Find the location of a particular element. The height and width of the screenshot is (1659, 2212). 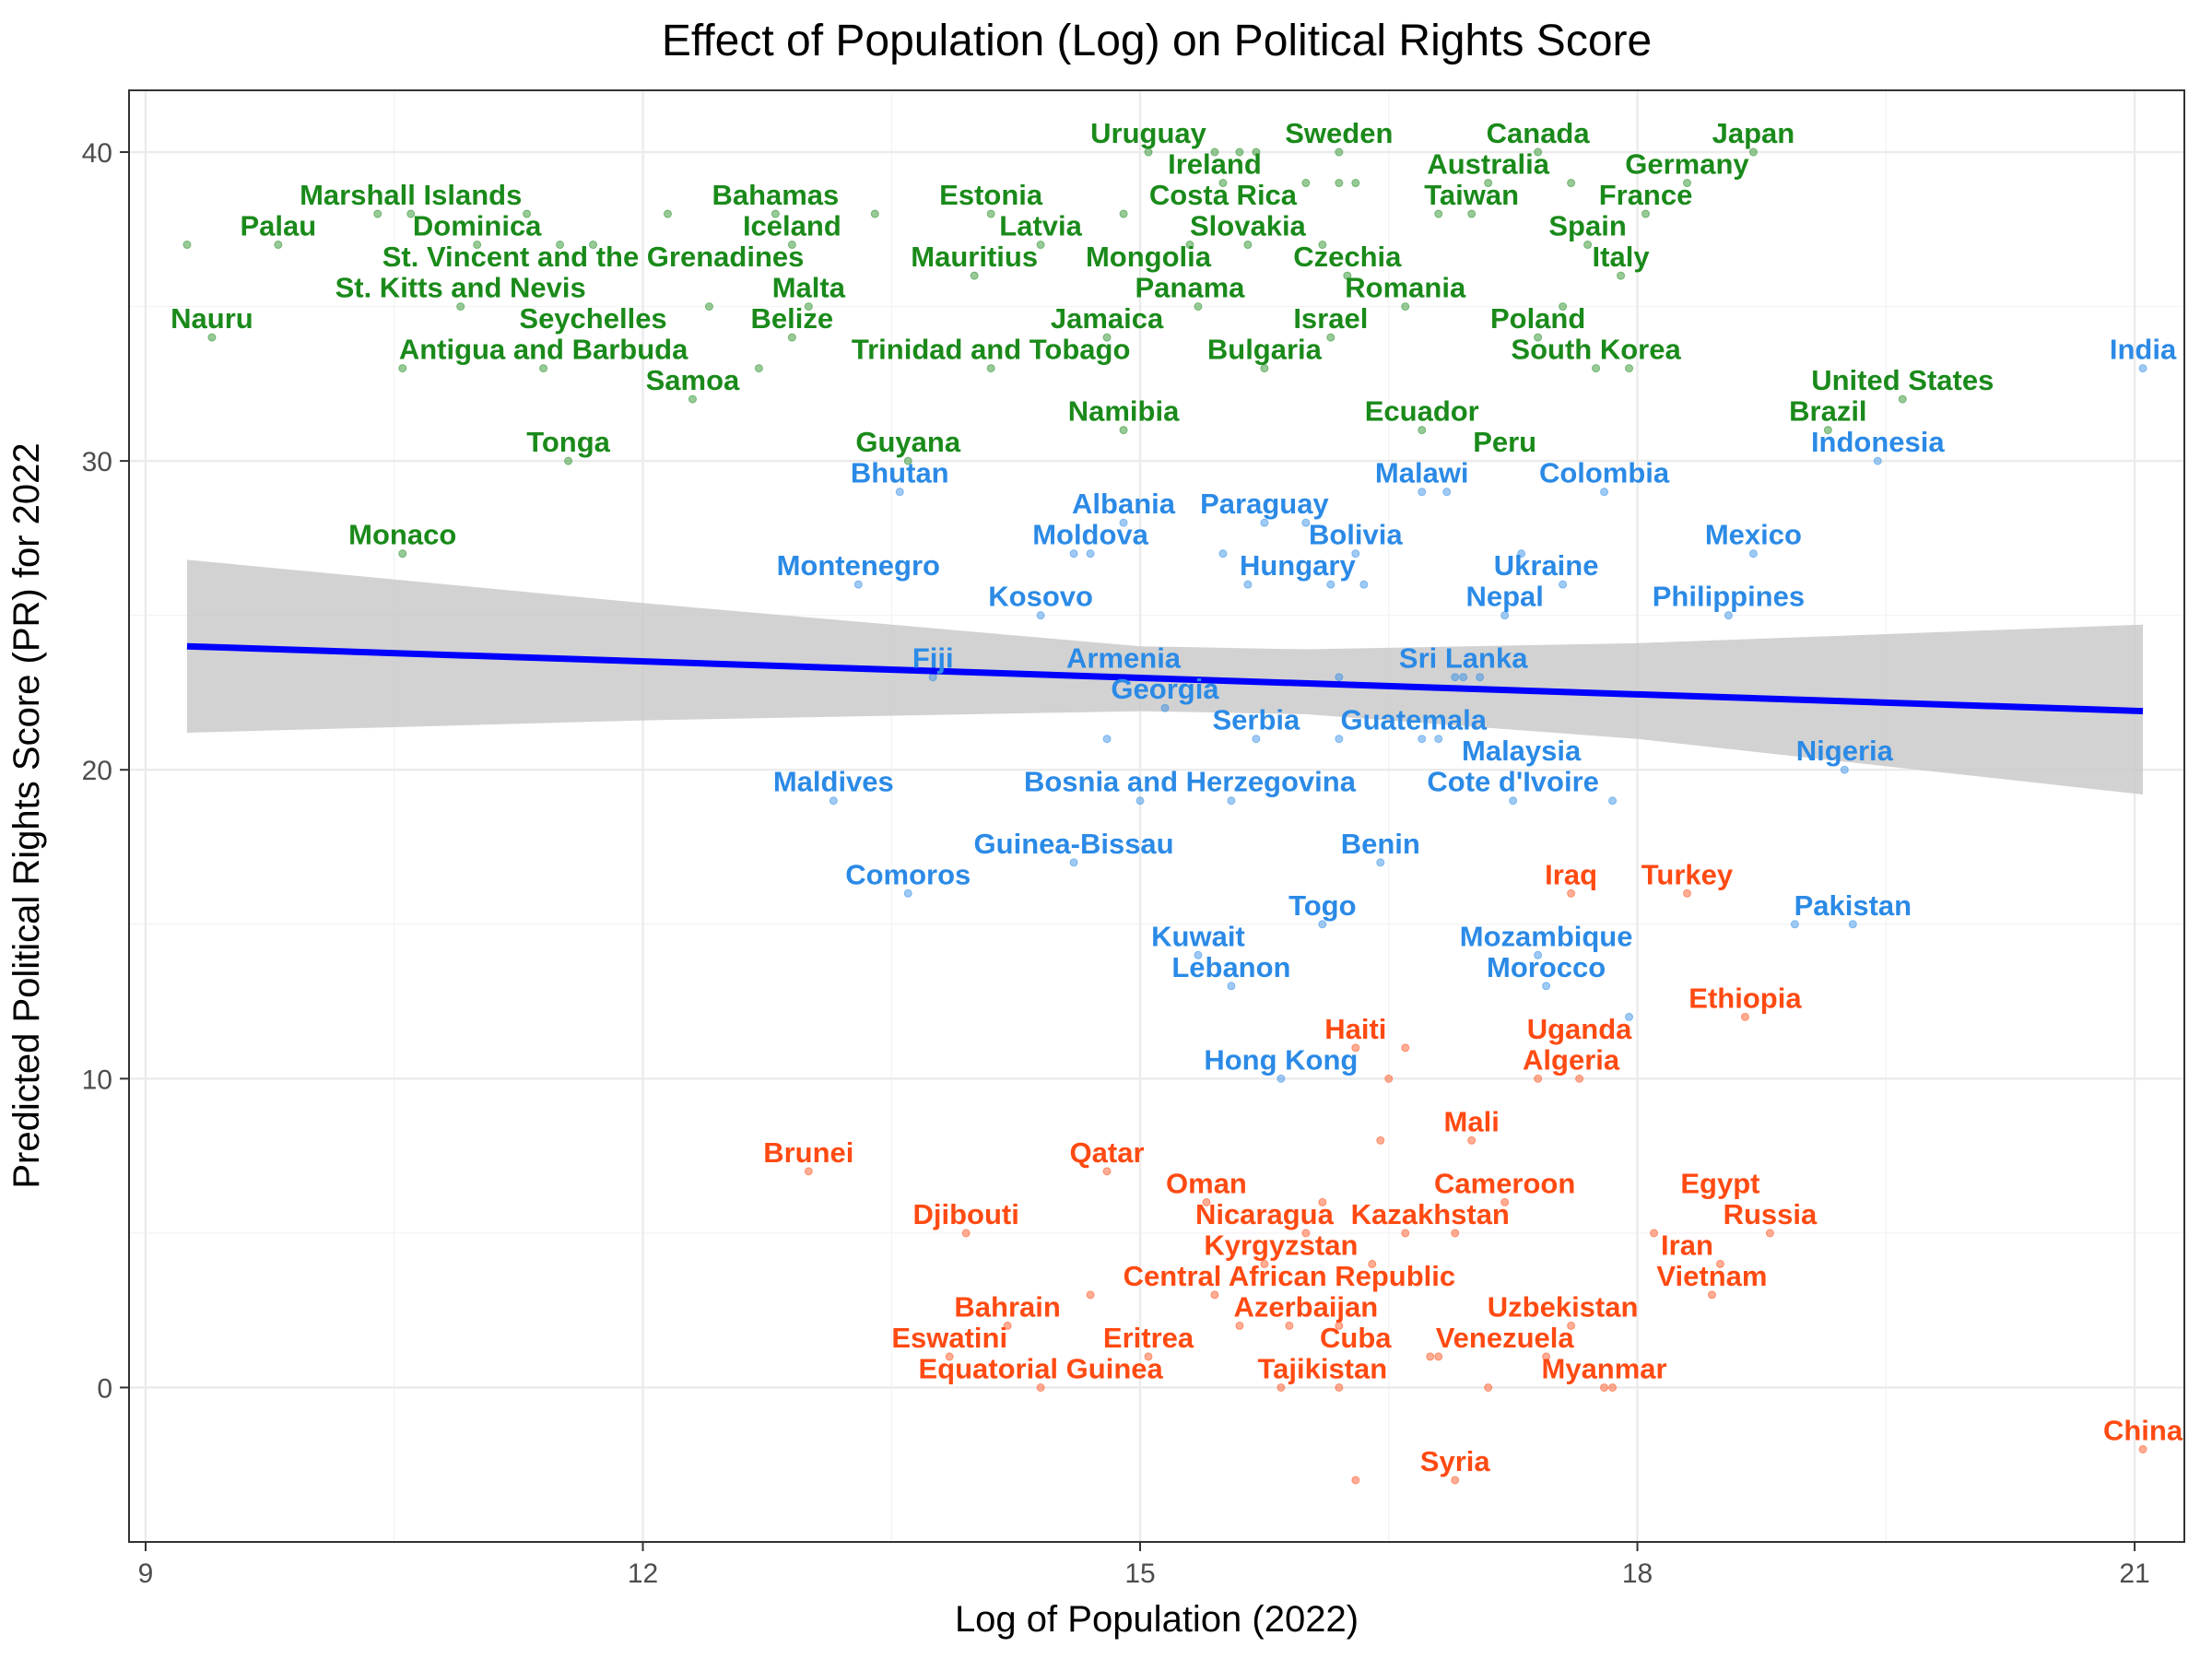

point-label: Nauru is located at coordinates (212, 318).